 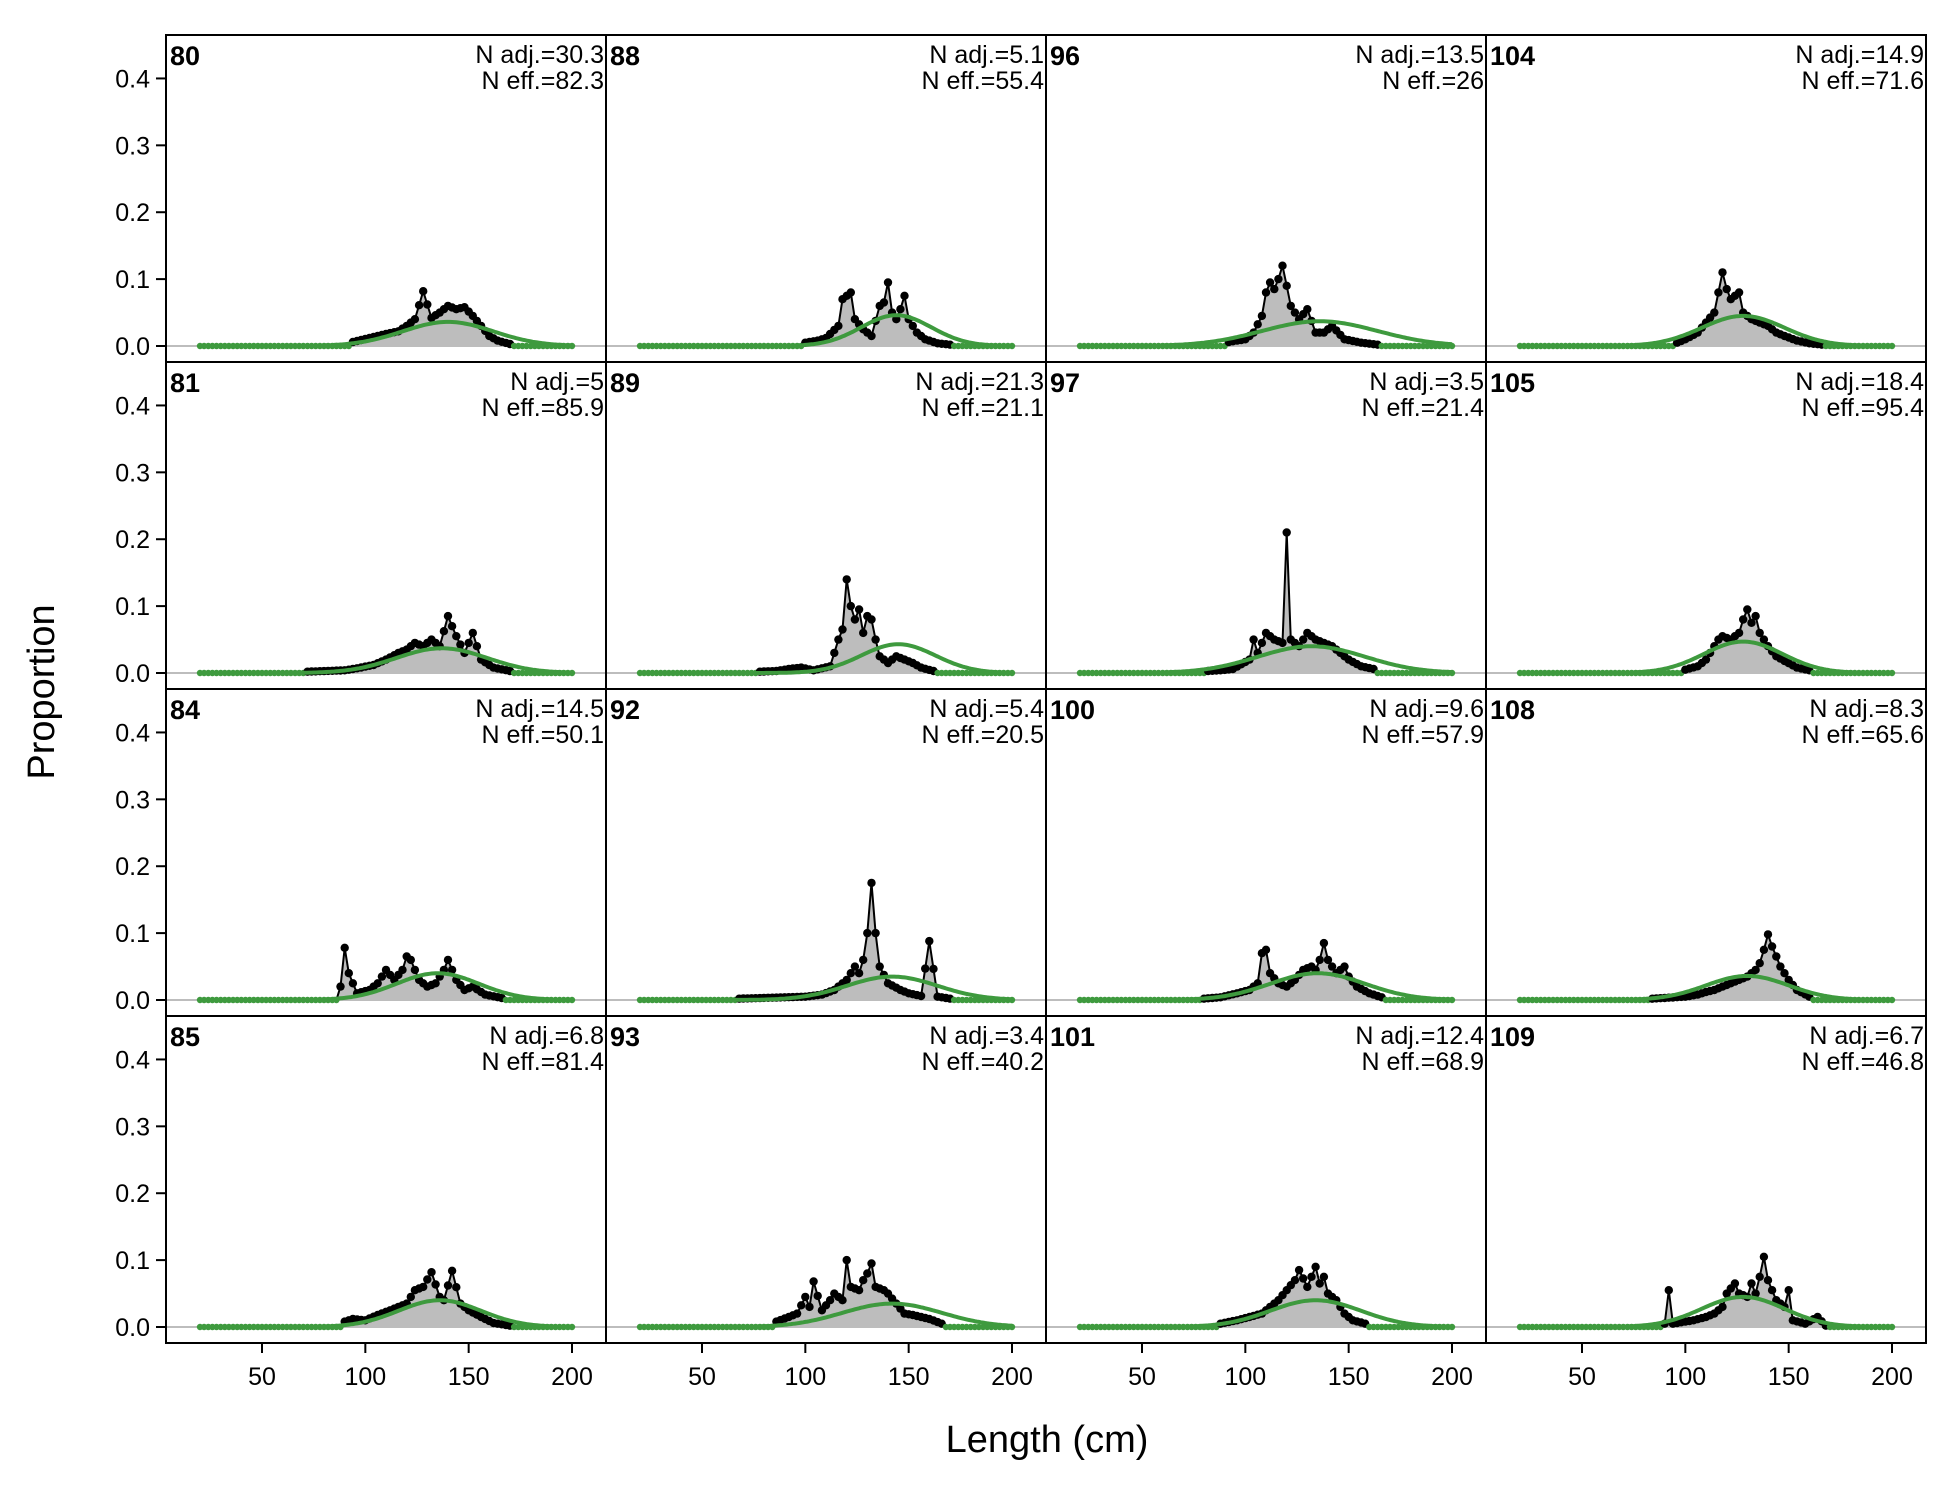 What do you see at coordinates (1706, 1179) in the screenshot?
I see `panel-border` at bounding box center [1706, 1179].